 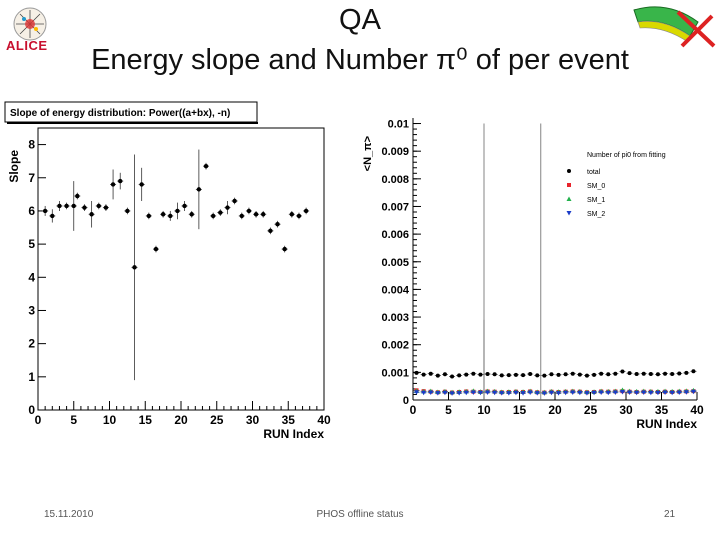 What do you see at coordinates (360, 20) in the screenshot?
I see `slide-title: QA` at bounding box center [360, 20].